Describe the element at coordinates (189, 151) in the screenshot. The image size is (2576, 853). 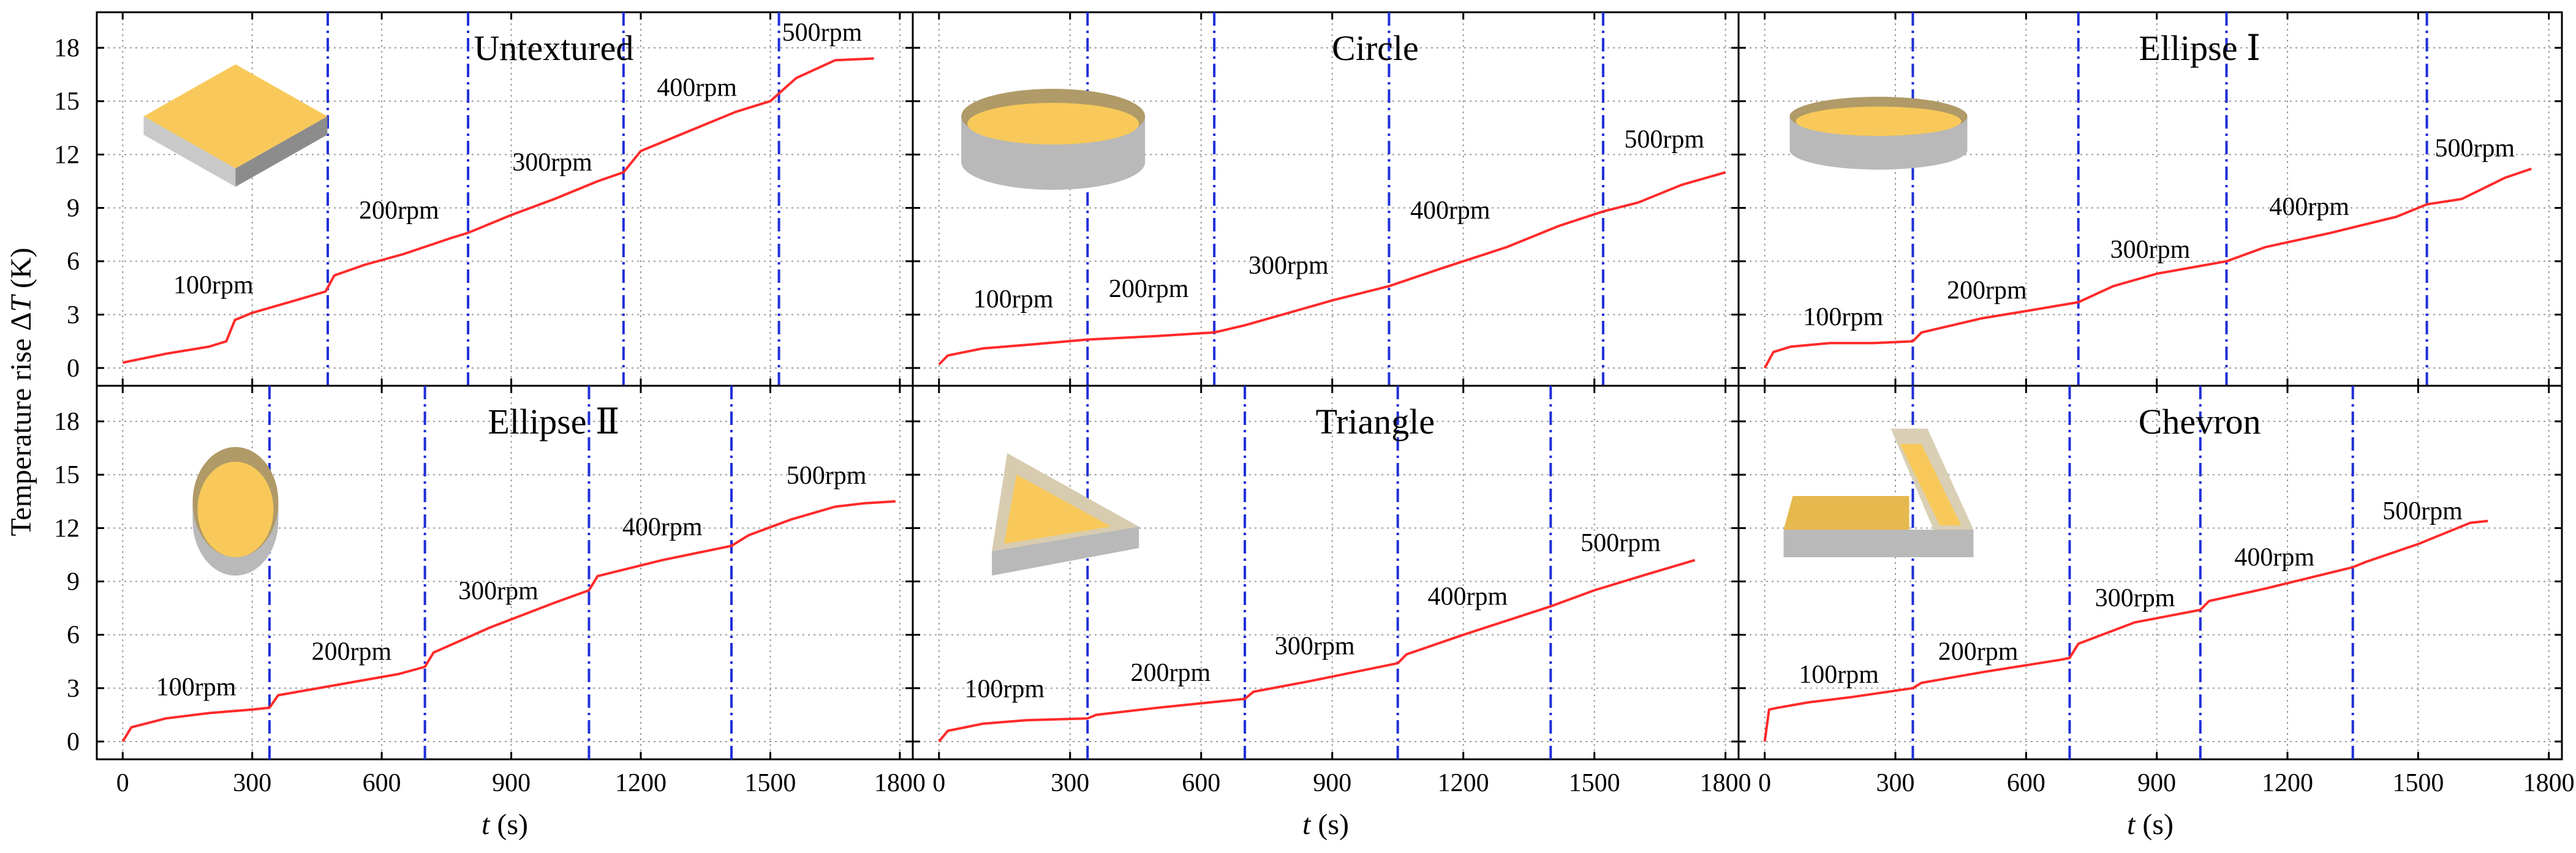
I see `block-left-face` at that location.